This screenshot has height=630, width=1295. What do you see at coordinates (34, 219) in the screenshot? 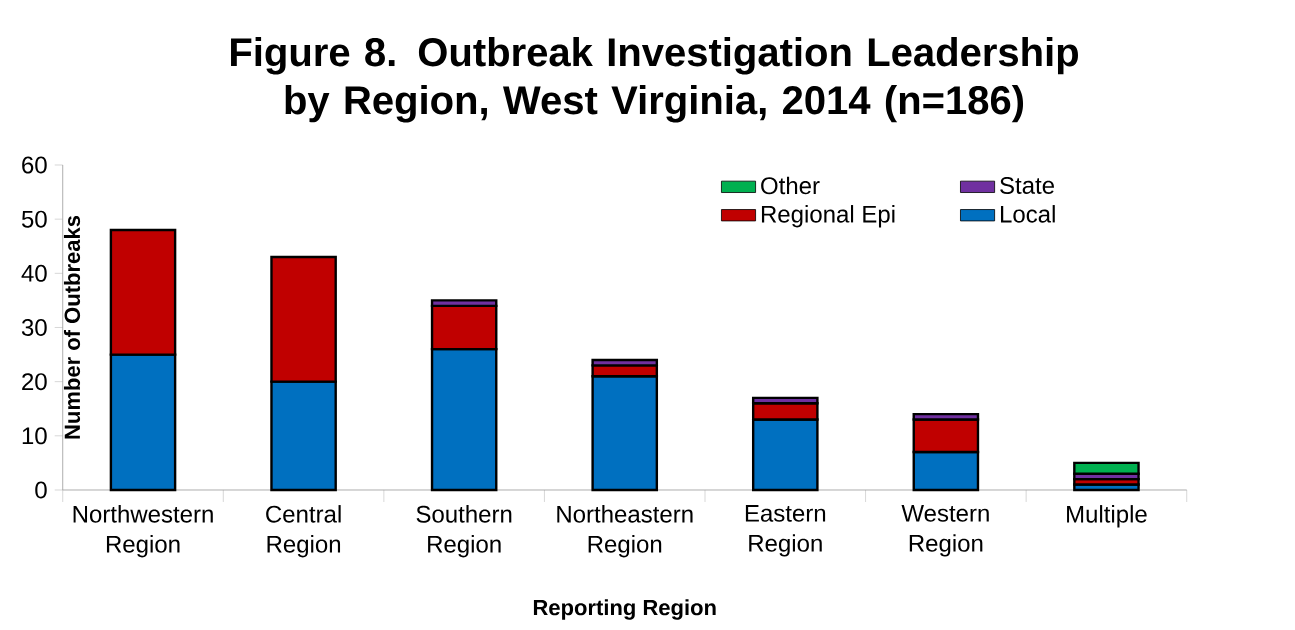
I see `y-tick-label: 50` at bounding box center [34, 219].